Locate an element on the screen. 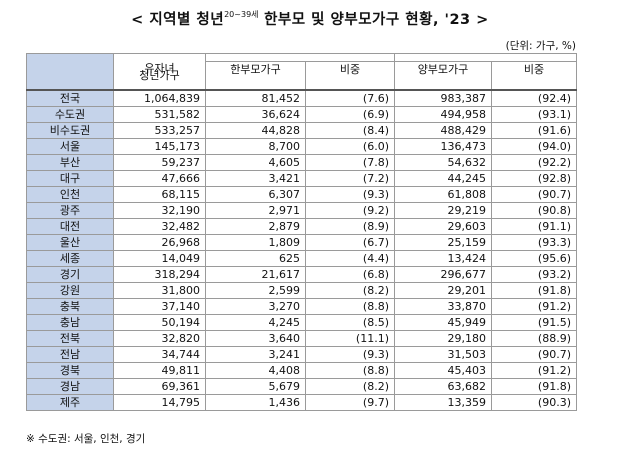 This screenshot has width=620, height=450. cell-single-parent-ratio: (8.8) is located at coordinates (350, 370).